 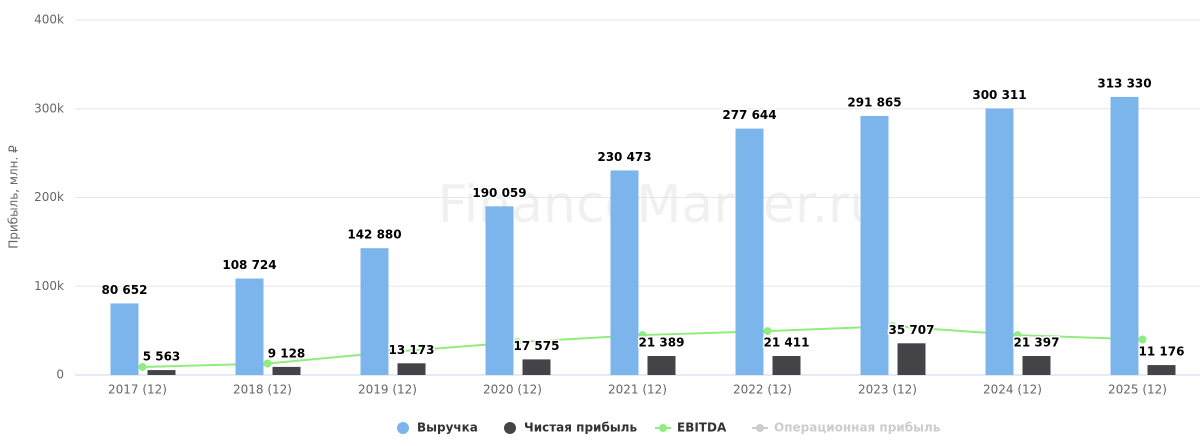 I want to click on data-label: 190 059, so click(x=499, y=193).